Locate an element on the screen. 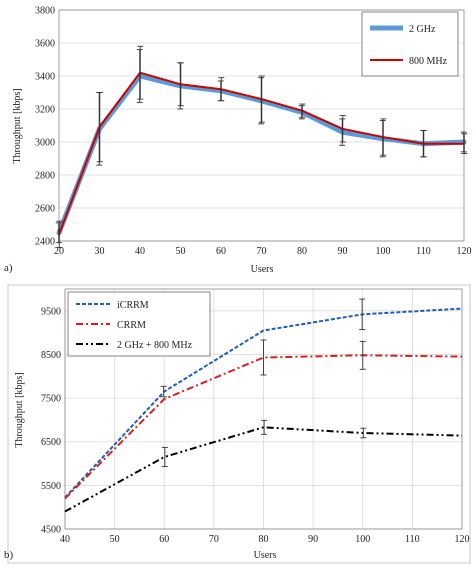 The image size is (474, 568). panel-b-legend: iCRRM CRRM 2 GHz + 800 MHz is located at coordinates (139, 324).